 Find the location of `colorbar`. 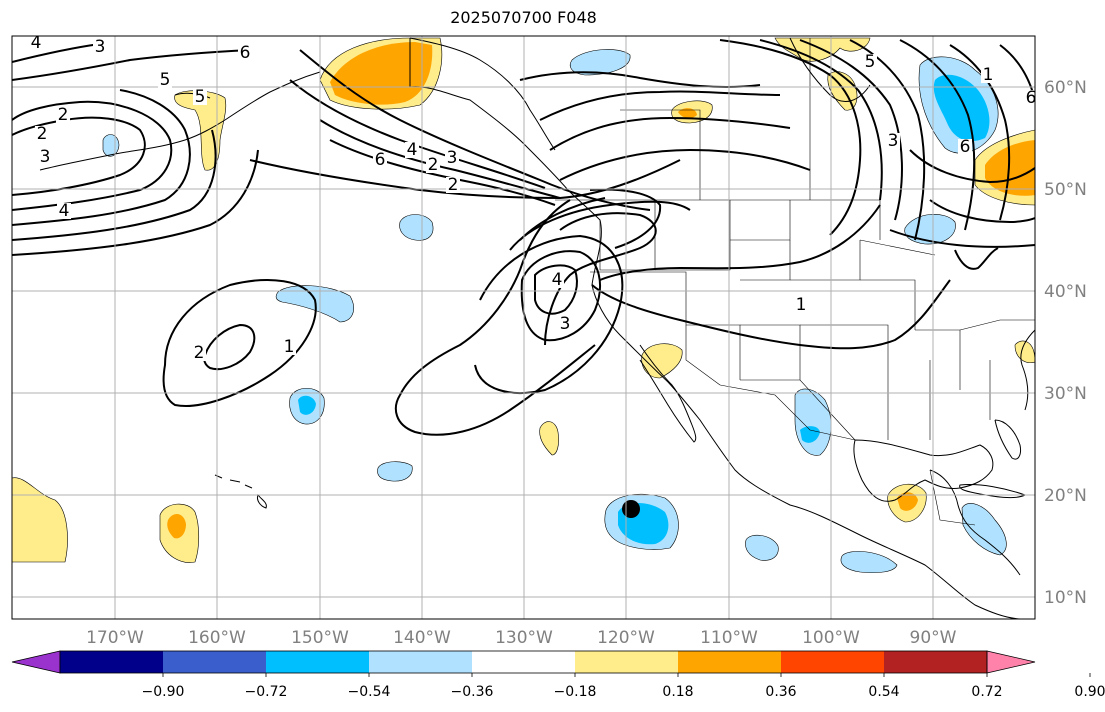

colorbar is located at coordinates (523, 662).